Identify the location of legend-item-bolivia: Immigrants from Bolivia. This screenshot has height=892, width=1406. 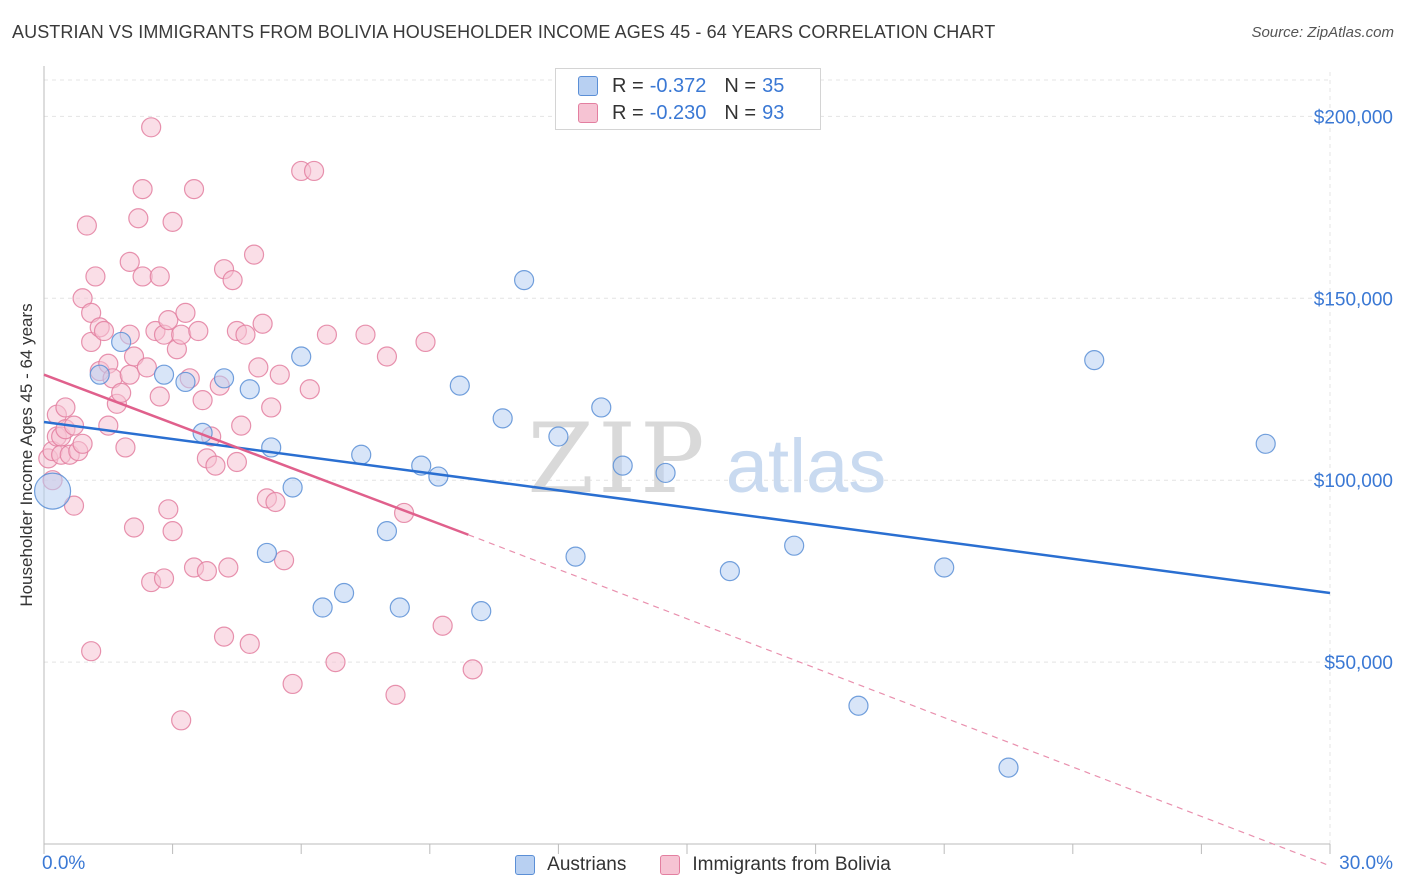
(775, 865).